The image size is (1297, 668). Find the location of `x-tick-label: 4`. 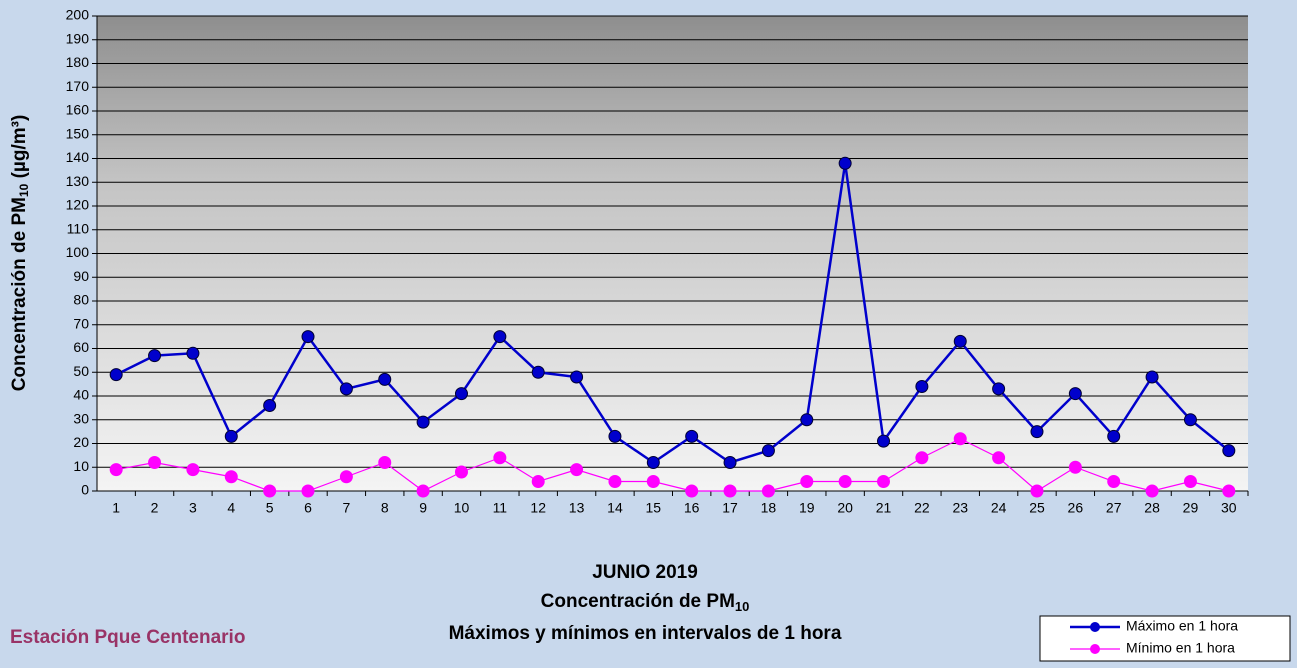

x-tick-label: 4 is located at coordinates (231, 508).